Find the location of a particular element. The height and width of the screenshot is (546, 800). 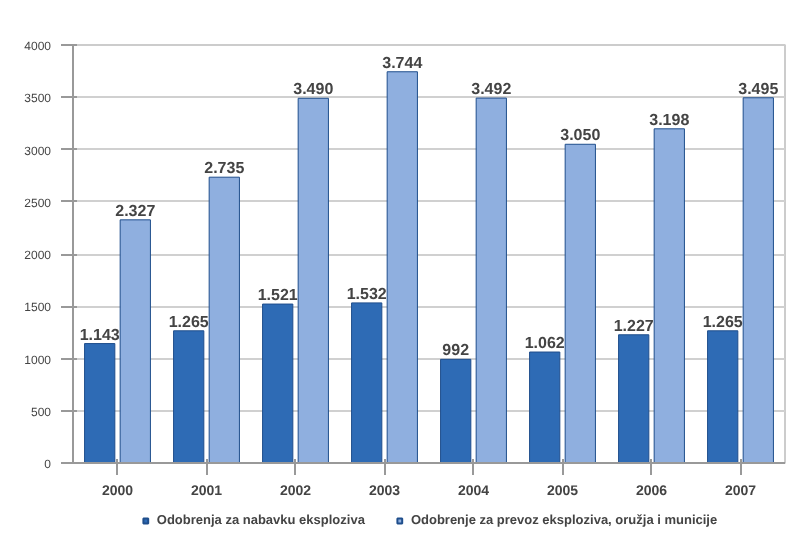

data-label: 1.521 is located at coordinates (278, 295).